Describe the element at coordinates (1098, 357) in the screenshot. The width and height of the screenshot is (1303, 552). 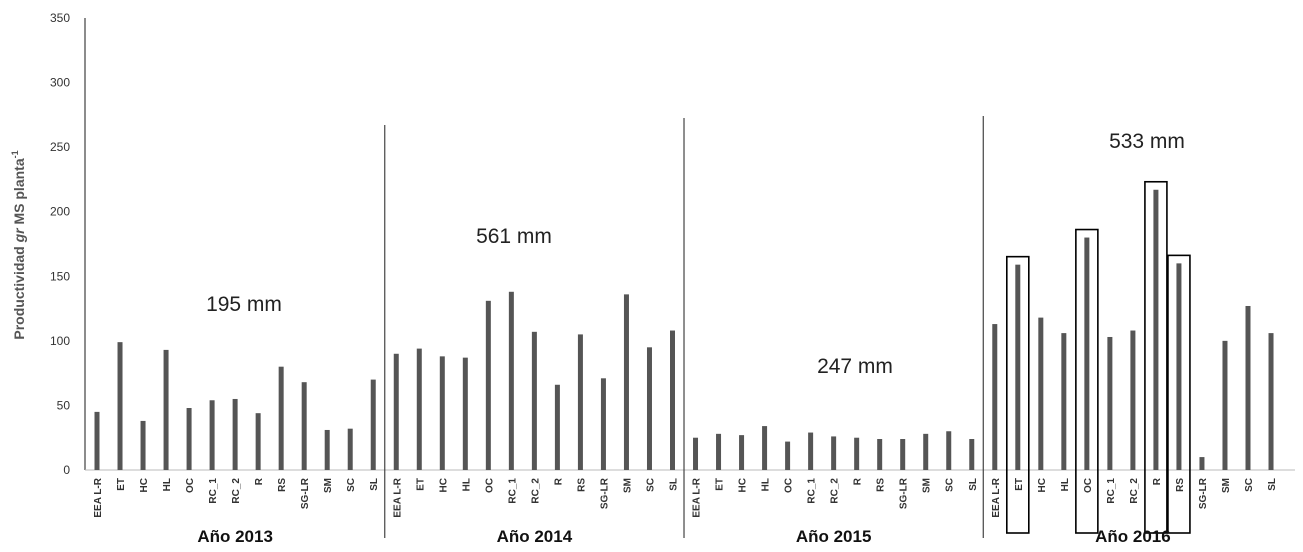
I see `highlight-boxes` at that location.